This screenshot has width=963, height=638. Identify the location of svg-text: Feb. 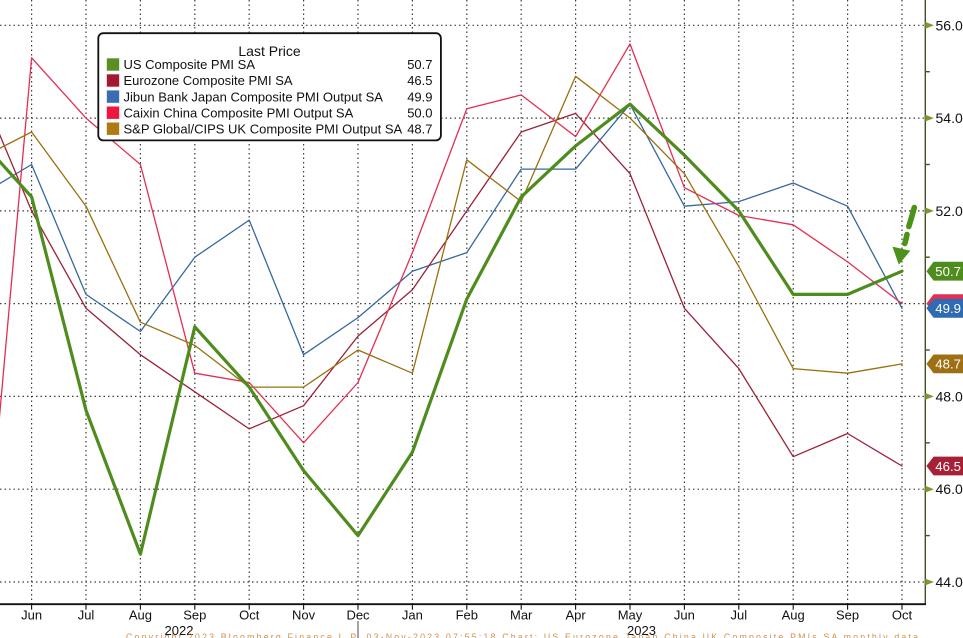
(467, 615).